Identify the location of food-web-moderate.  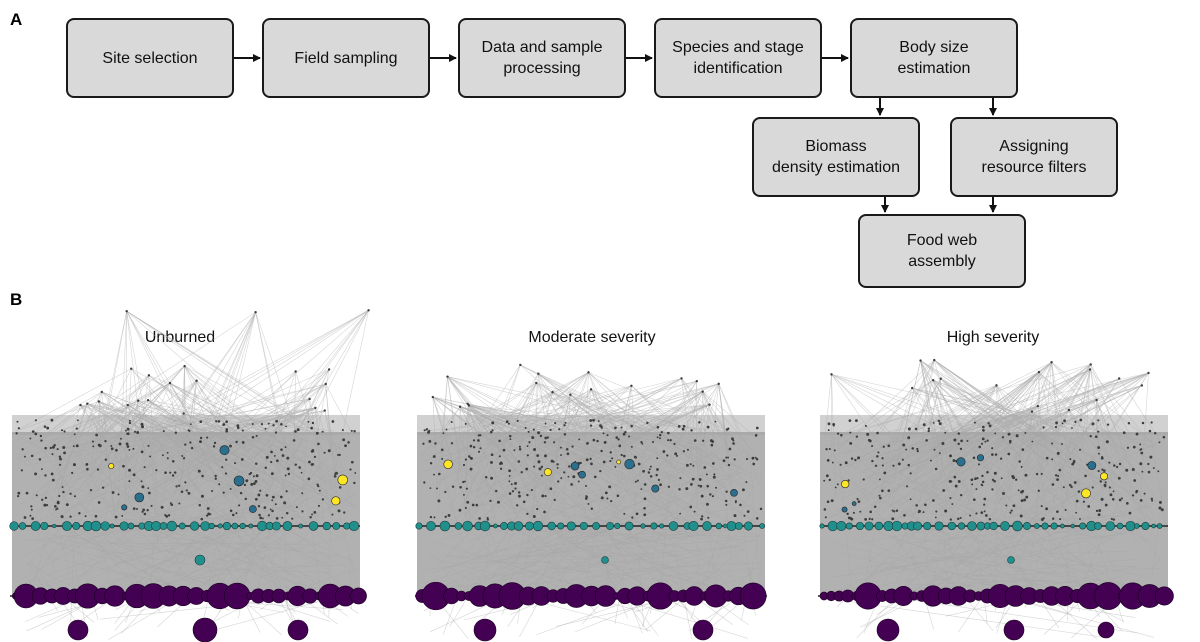
(591, 502).